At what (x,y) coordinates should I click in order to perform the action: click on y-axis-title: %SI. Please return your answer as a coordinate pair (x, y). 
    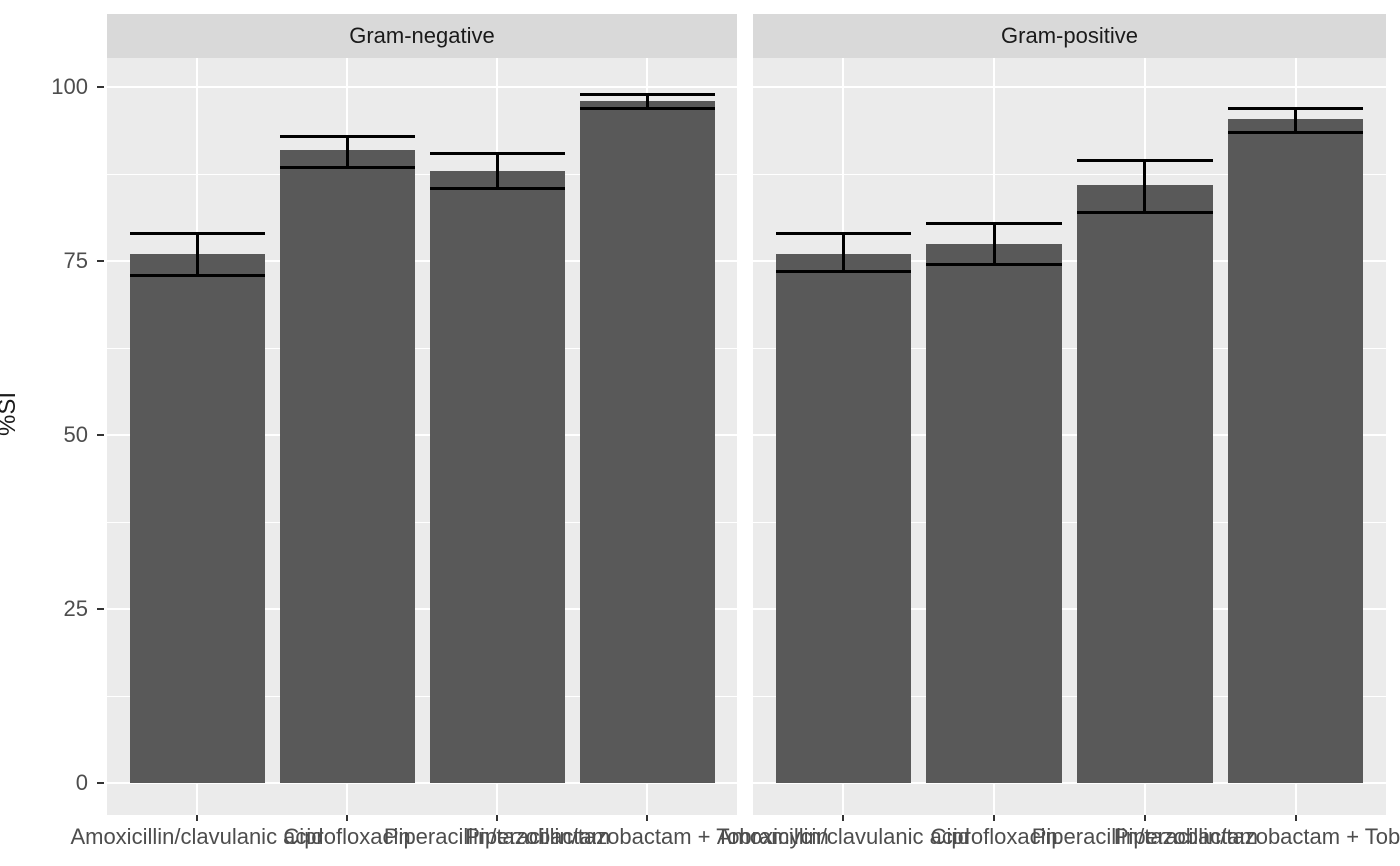
    Looking at the image, I should click on (10, 413).